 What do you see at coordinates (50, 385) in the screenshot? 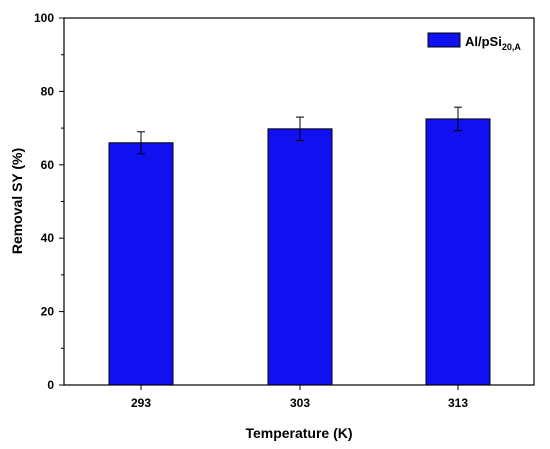
I see `y-tick-label-0: 0` at bounding box center [50, 385].